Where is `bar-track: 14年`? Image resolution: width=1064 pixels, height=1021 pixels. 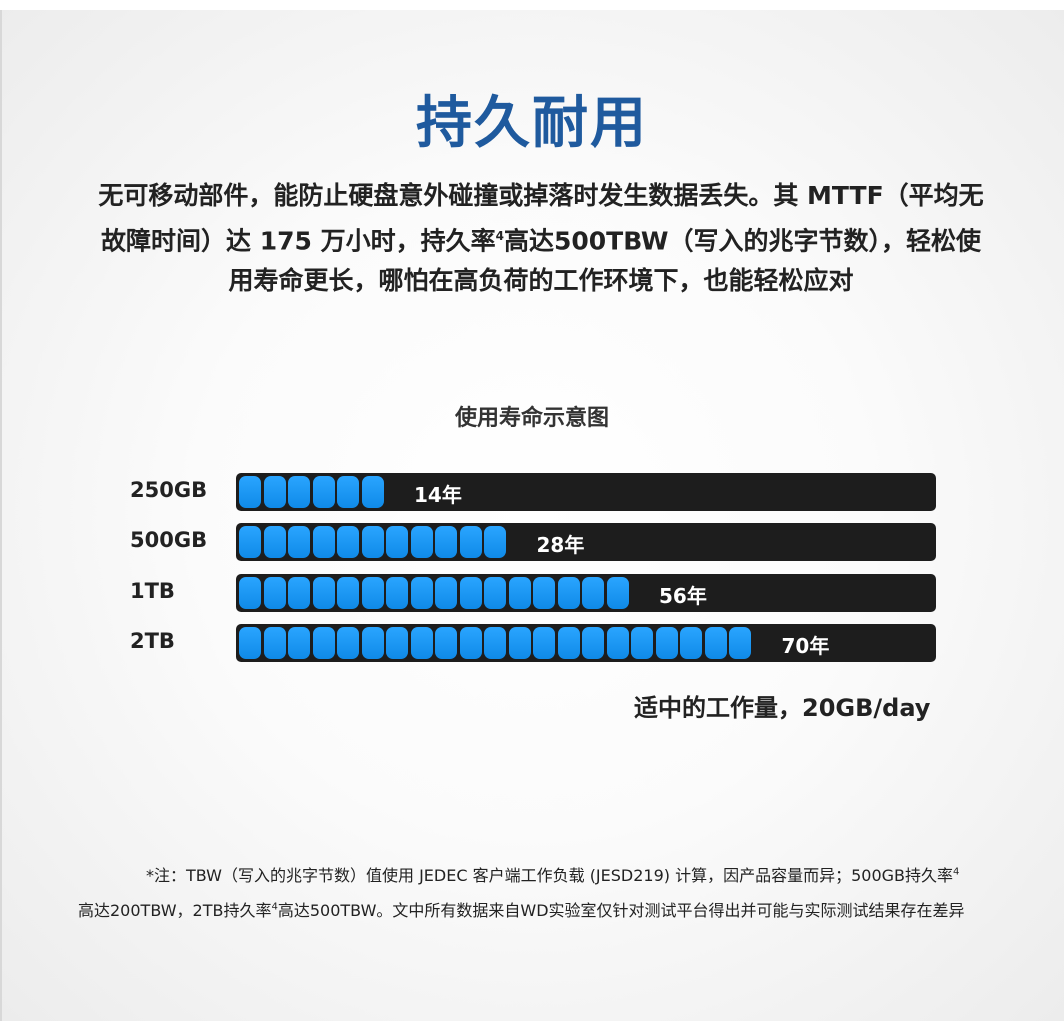
bar-track: 14年 is located at coordinates (586, 492).